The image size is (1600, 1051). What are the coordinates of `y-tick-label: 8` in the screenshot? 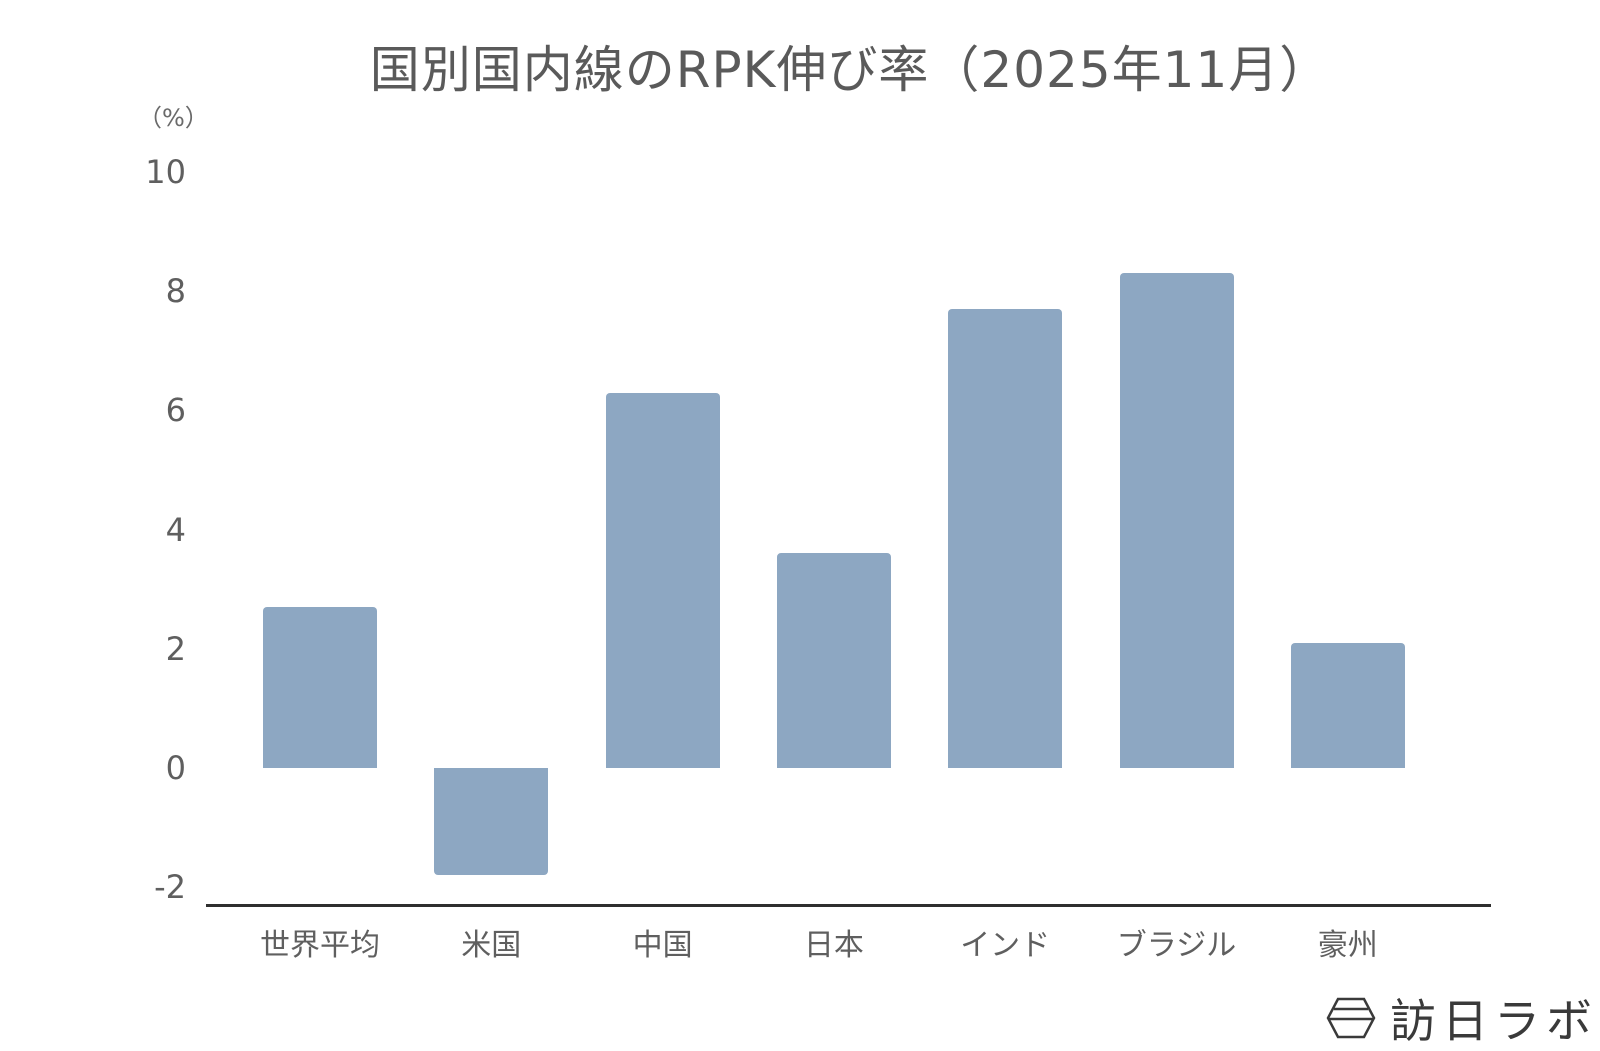 It's located at (175, 291).